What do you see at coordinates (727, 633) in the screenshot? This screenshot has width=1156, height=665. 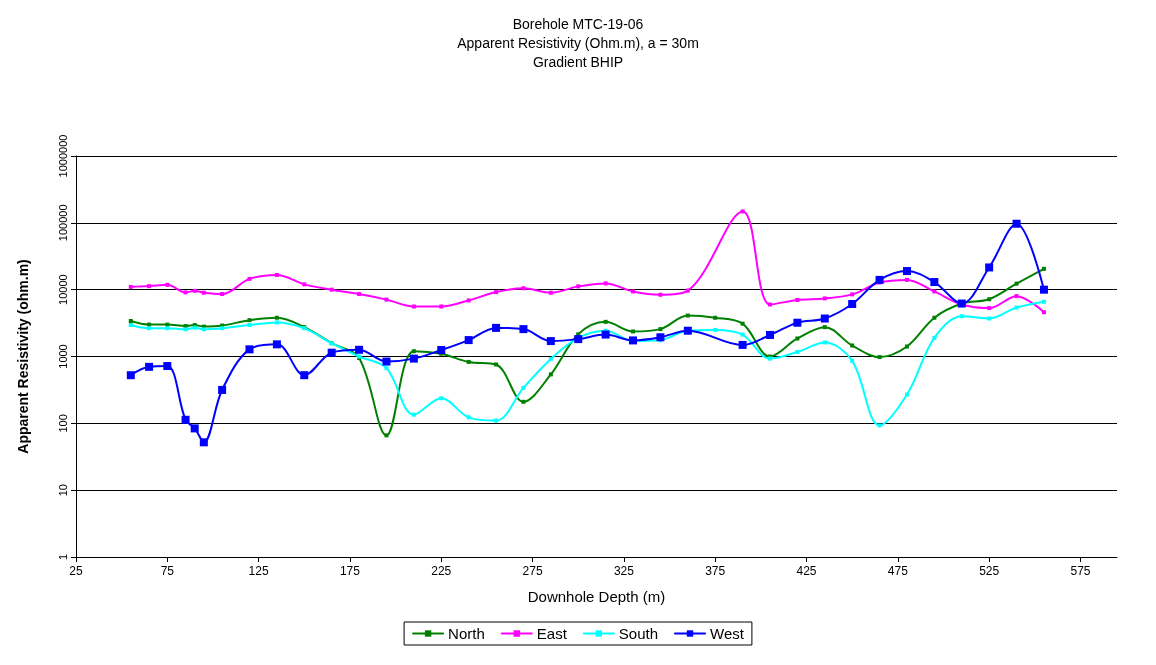 I see `legend-label: West` at bounding box center [727, 633].